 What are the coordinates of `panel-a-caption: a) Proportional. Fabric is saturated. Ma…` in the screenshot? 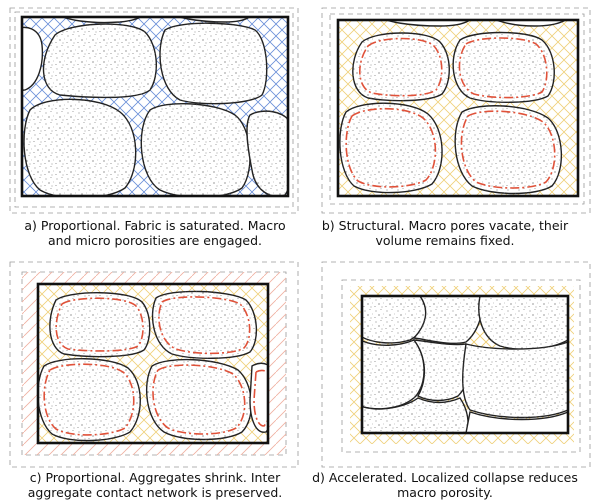 It's located at (155, 233).